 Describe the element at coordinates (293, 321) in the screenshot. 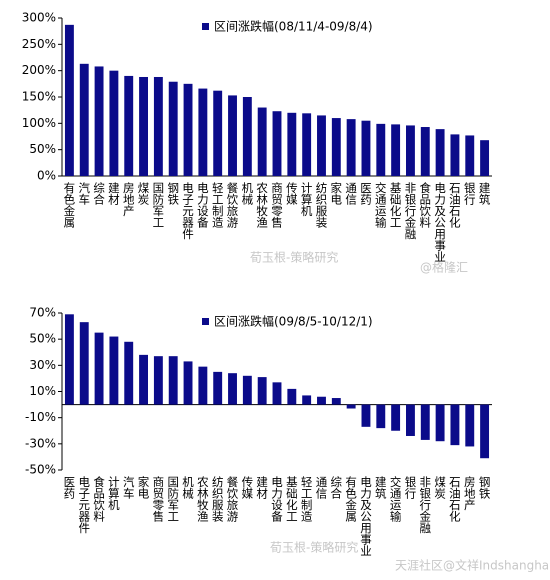

I see `legend-label: 区间涨跌幅(09/8/5-10/12/1)` at that location.